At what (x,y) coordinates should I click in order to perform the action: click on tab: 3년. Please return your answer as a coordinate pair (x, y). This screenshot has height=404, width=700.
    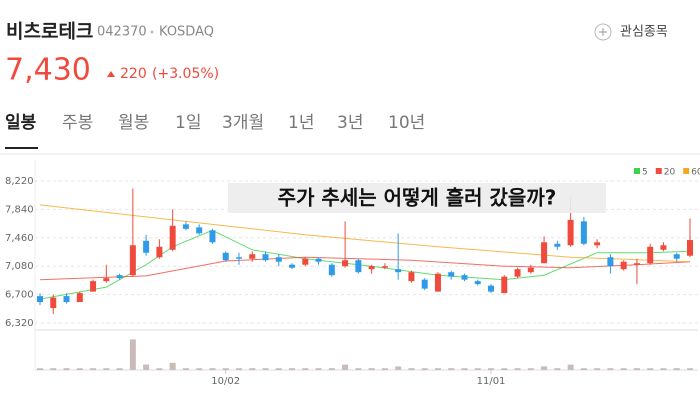
    Looking at the image, I should click on (350, 123).